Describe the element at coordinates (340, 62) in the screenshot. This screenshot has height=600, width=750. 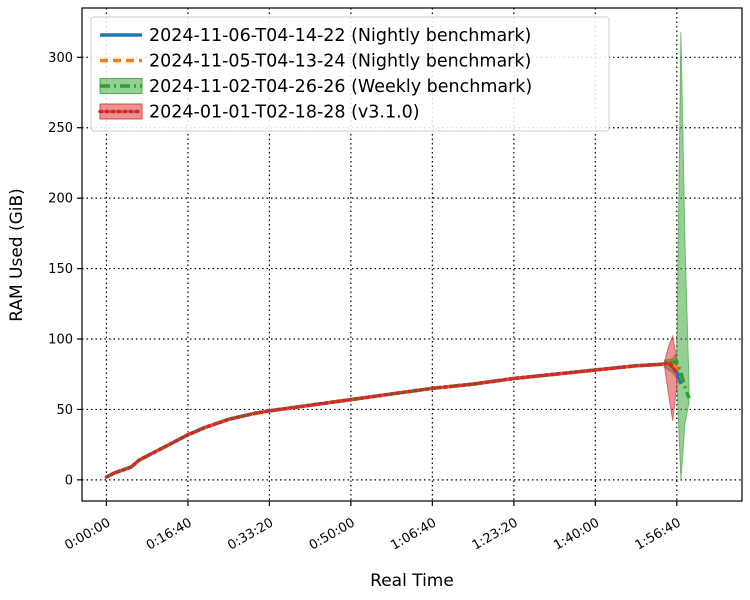
I see `legend-label: 2024-11-05-T04-13-24 (Nightly benchmark)` at that location.